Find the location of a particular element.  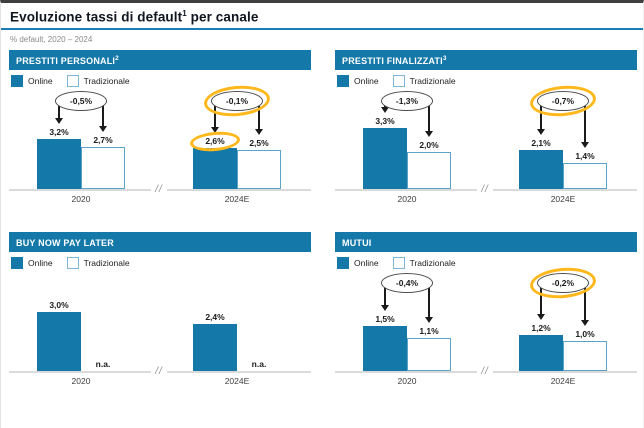

value-label: 1,1% is located at coordinates (429, 330).